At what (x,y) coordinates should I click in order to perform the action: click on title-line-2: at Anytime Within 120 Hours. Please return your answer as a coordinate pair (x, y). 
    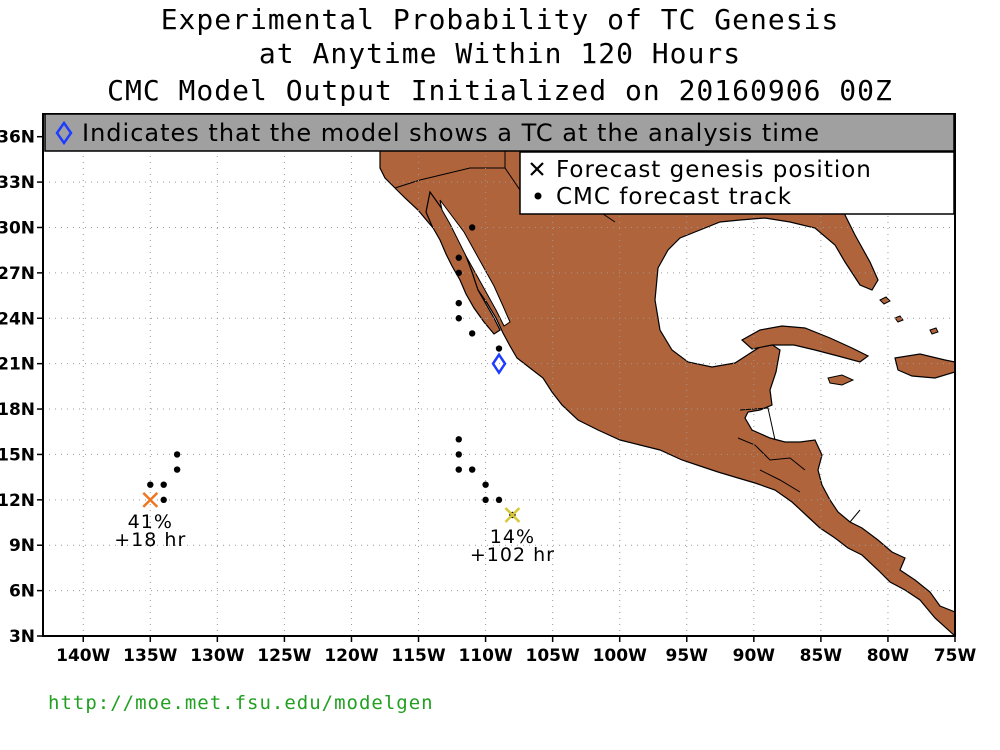
    Looking at the image, I should click on (500, 53).